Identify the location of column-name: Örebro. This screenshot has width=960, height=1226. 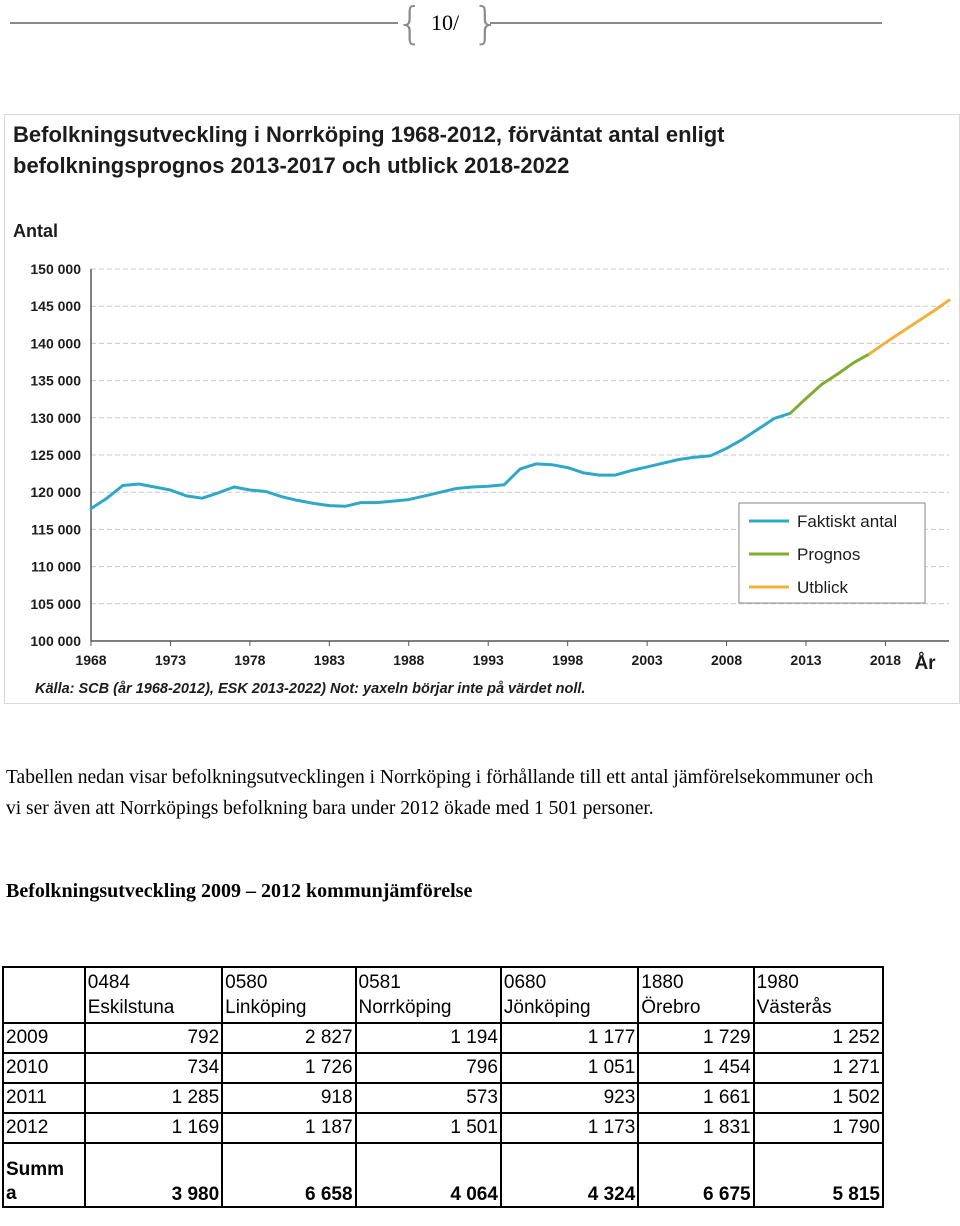
(671, 1007).